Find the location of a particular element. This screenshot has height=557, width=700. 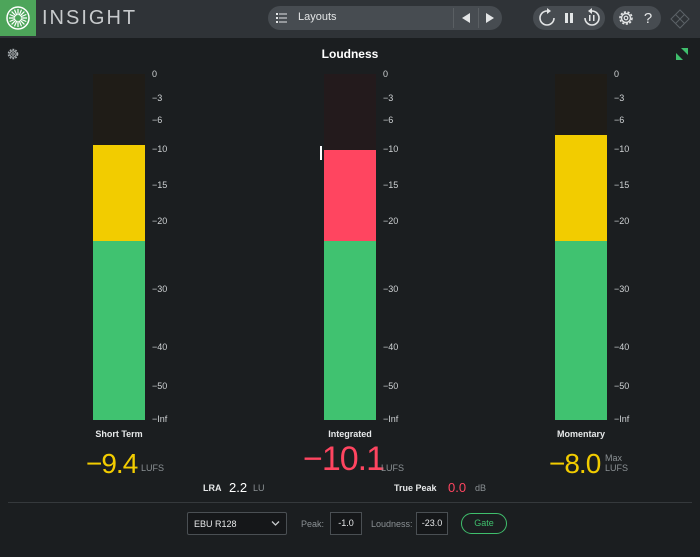

momentary-label: Momentary is located at coordinates (580, 434).